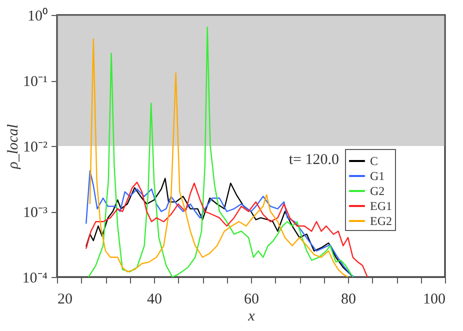 This screenshot has height=331, width=463. What do you see at coordinates (348, 300) in the screenshot?
I see `x-tick-label: 80` at bounding box center [348, 300].